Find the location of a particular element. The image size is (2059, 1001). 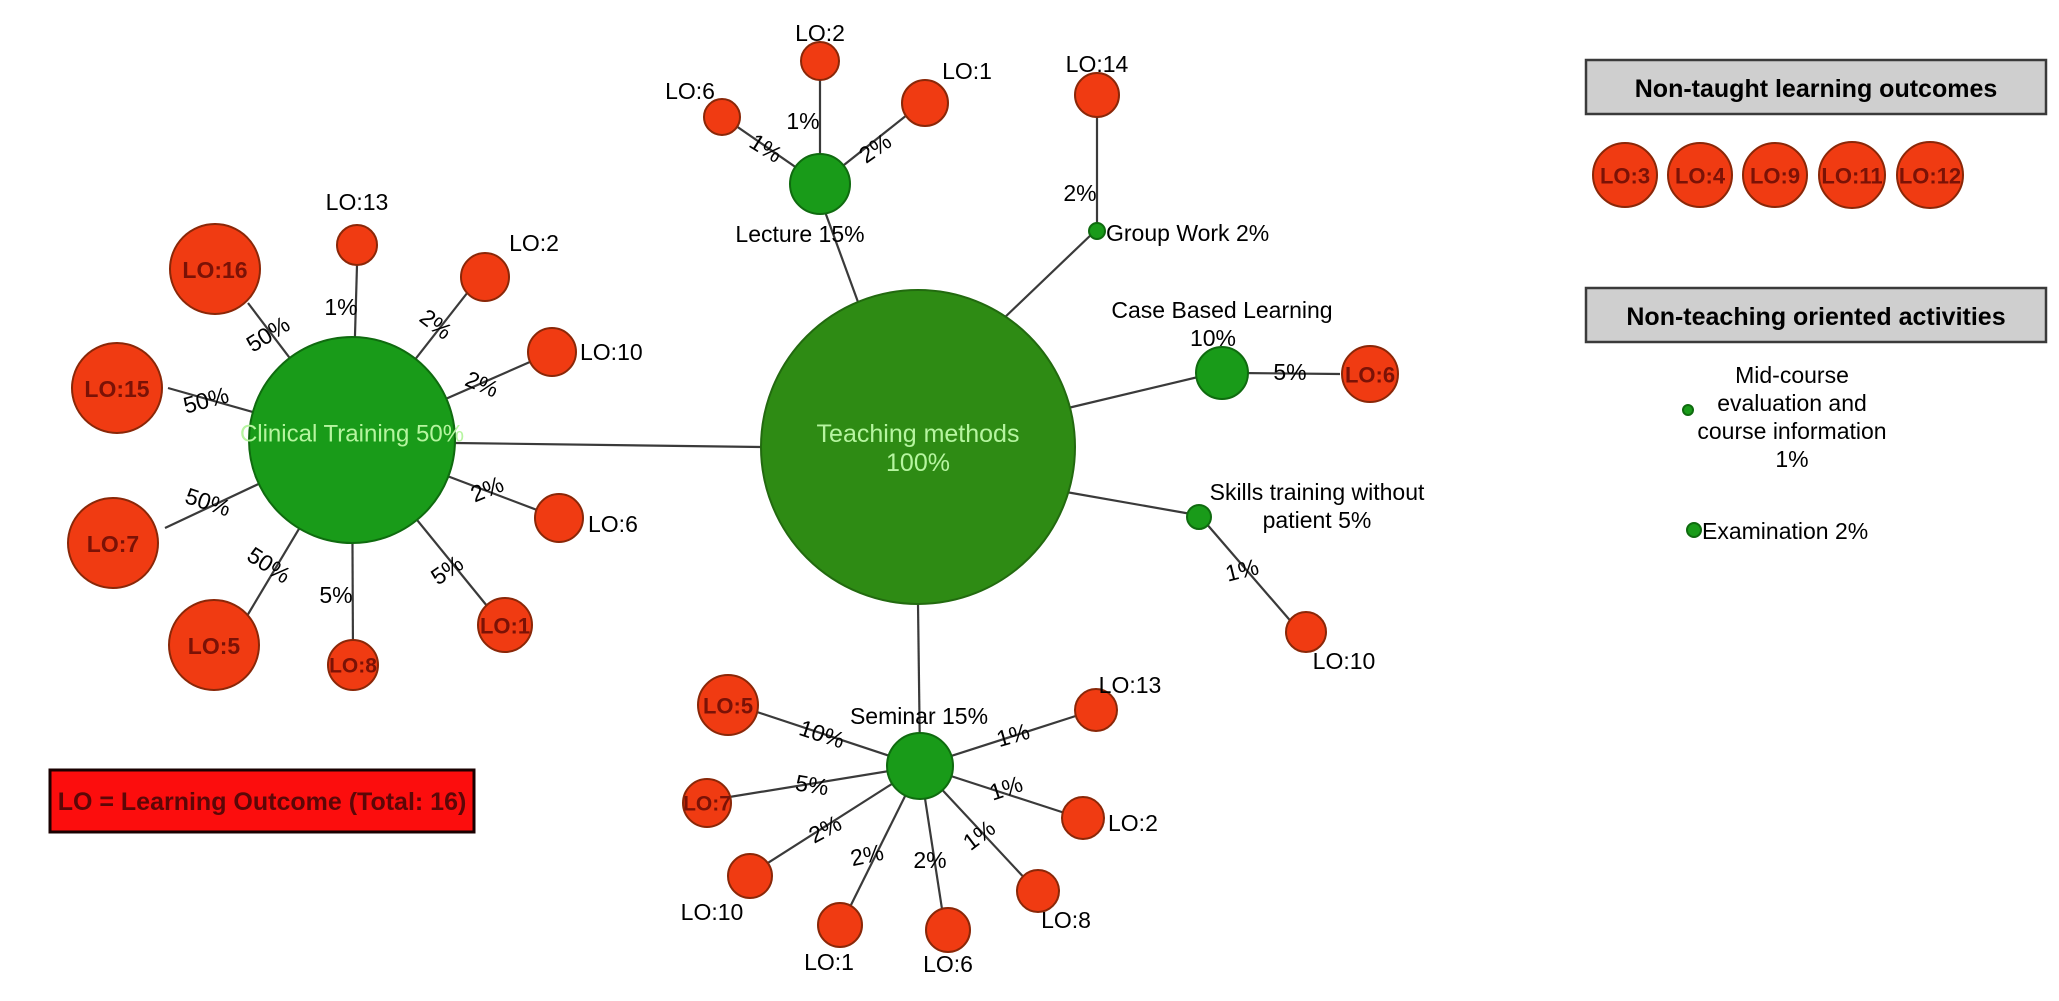

lo-node-sem-lo6 is located at coordinates (948, 930).